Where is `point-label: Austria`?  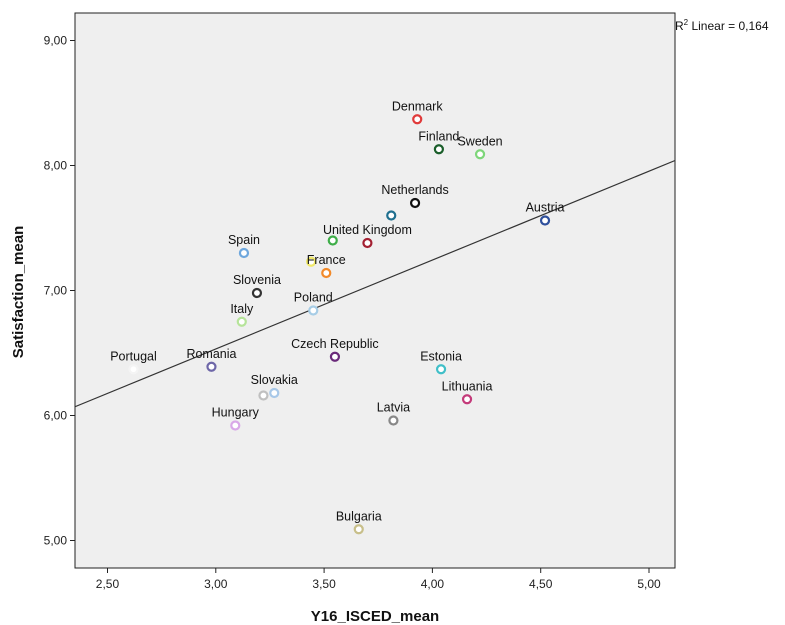
point-label: Austria is located at coordinates (545, 208).